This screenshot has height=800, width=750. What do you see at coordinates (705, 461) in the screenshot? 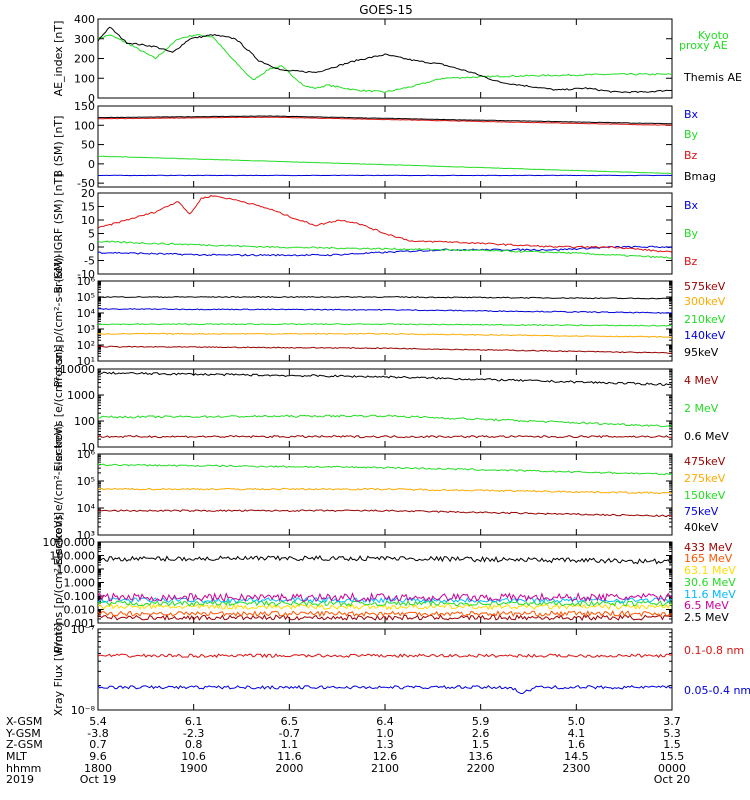
I see `legend-label: 475keV` at bounding box center [705, 461].